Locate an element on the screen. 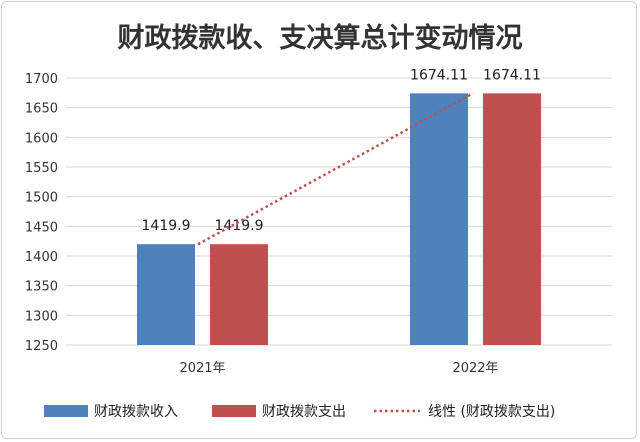  y-tick-label: 1700 is located at coordinates (41, 79).